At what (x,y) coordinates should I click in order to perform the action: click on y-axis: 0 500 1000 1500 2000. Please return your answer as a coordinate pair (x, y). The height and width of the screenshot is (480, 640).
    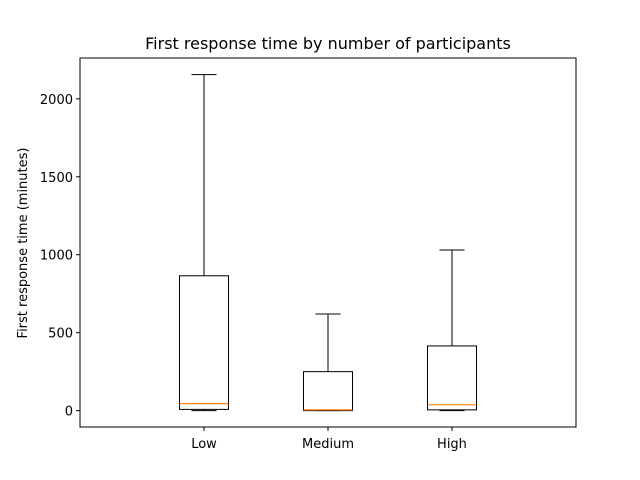
    Looking at the image, I should click on (60, 256).